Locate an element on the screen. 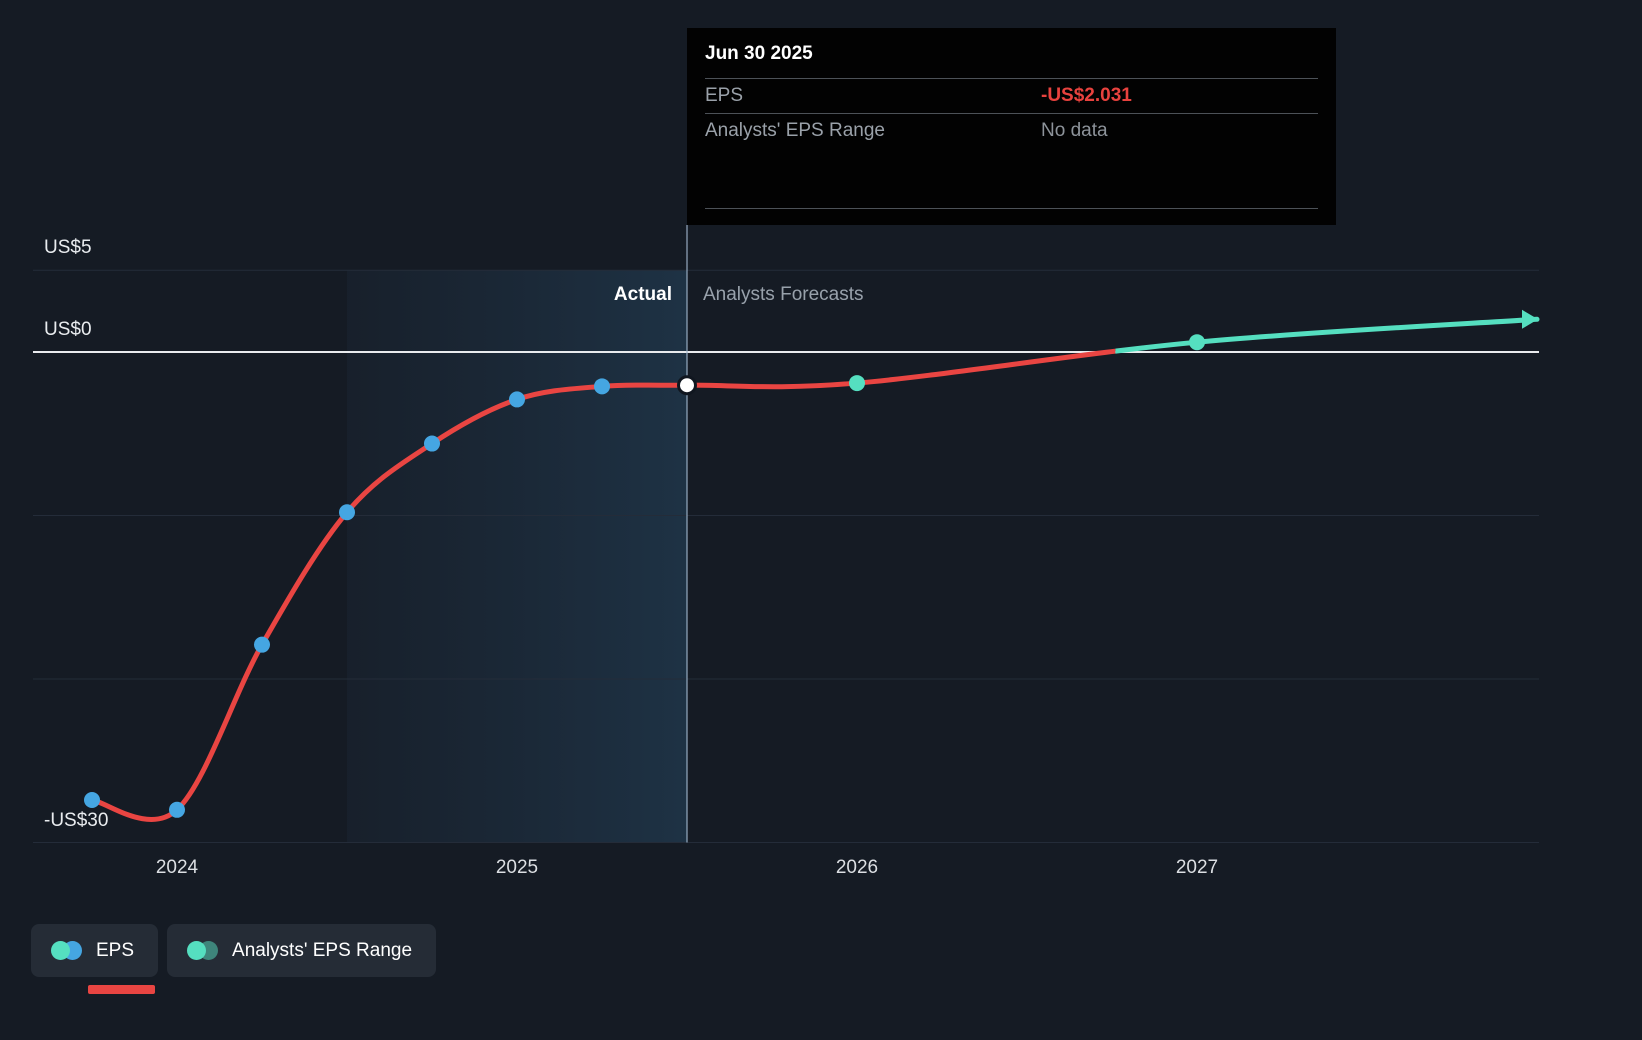  tooltip-eps-value: -US$2.031 is located at coordinates (1086, 95).